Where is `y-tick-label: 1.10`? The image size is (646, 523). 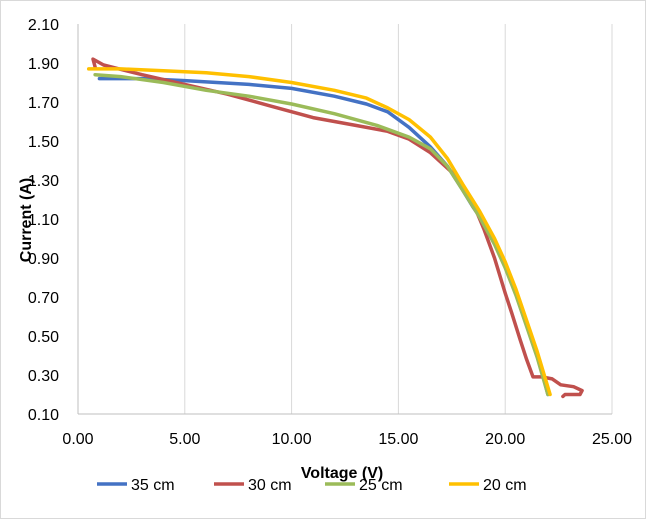
y-tick-label: 1.10 is located at coordinates (43, 220).